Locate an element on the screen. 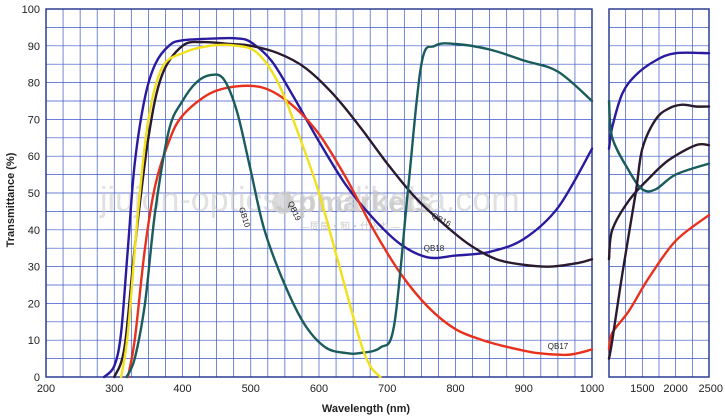 The image size is (725, 419). y-tick-label: 0 is located at coordinates (37, 378).